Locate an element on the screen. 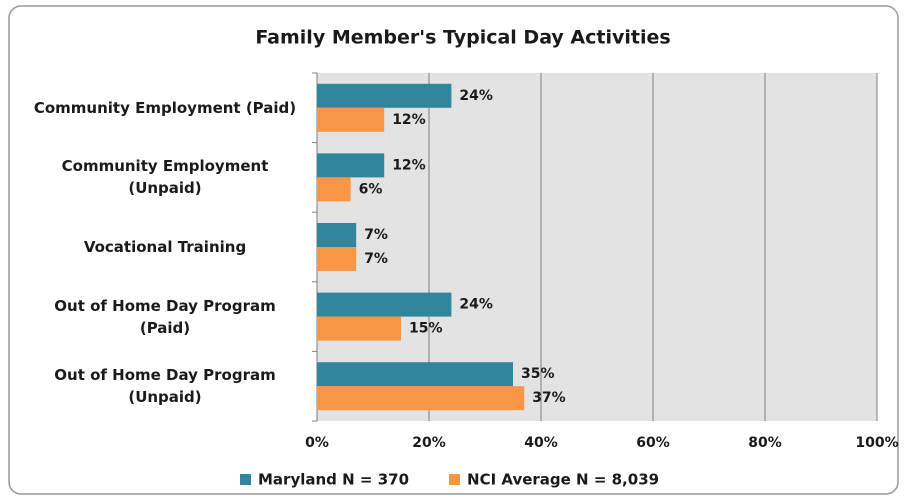  y-tick-label: Community Employment (Paid) is located at coordinates (165, 107).